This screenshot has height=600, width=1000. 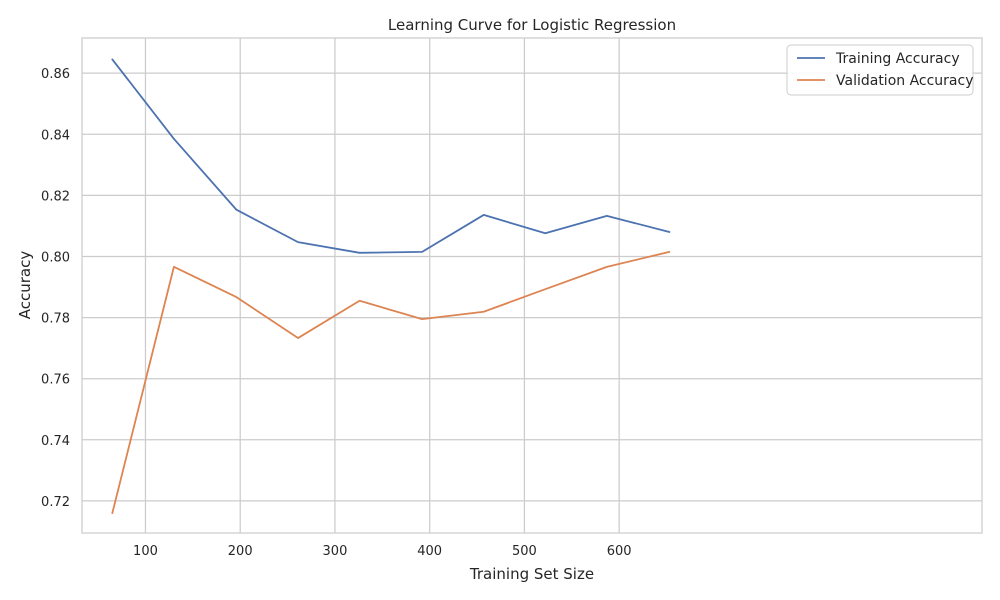 What do you see at coordinates (55, 380) in the screenshot?
I see `y-tick-label: 0.76` at bounding box center [55, 380].